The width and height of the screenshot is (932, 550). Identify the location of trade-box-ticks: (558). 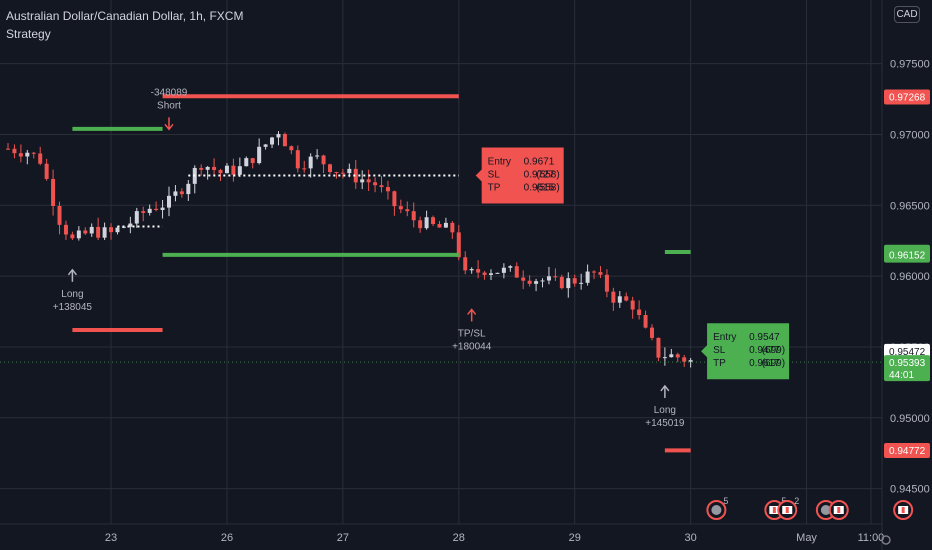
(547, 175).